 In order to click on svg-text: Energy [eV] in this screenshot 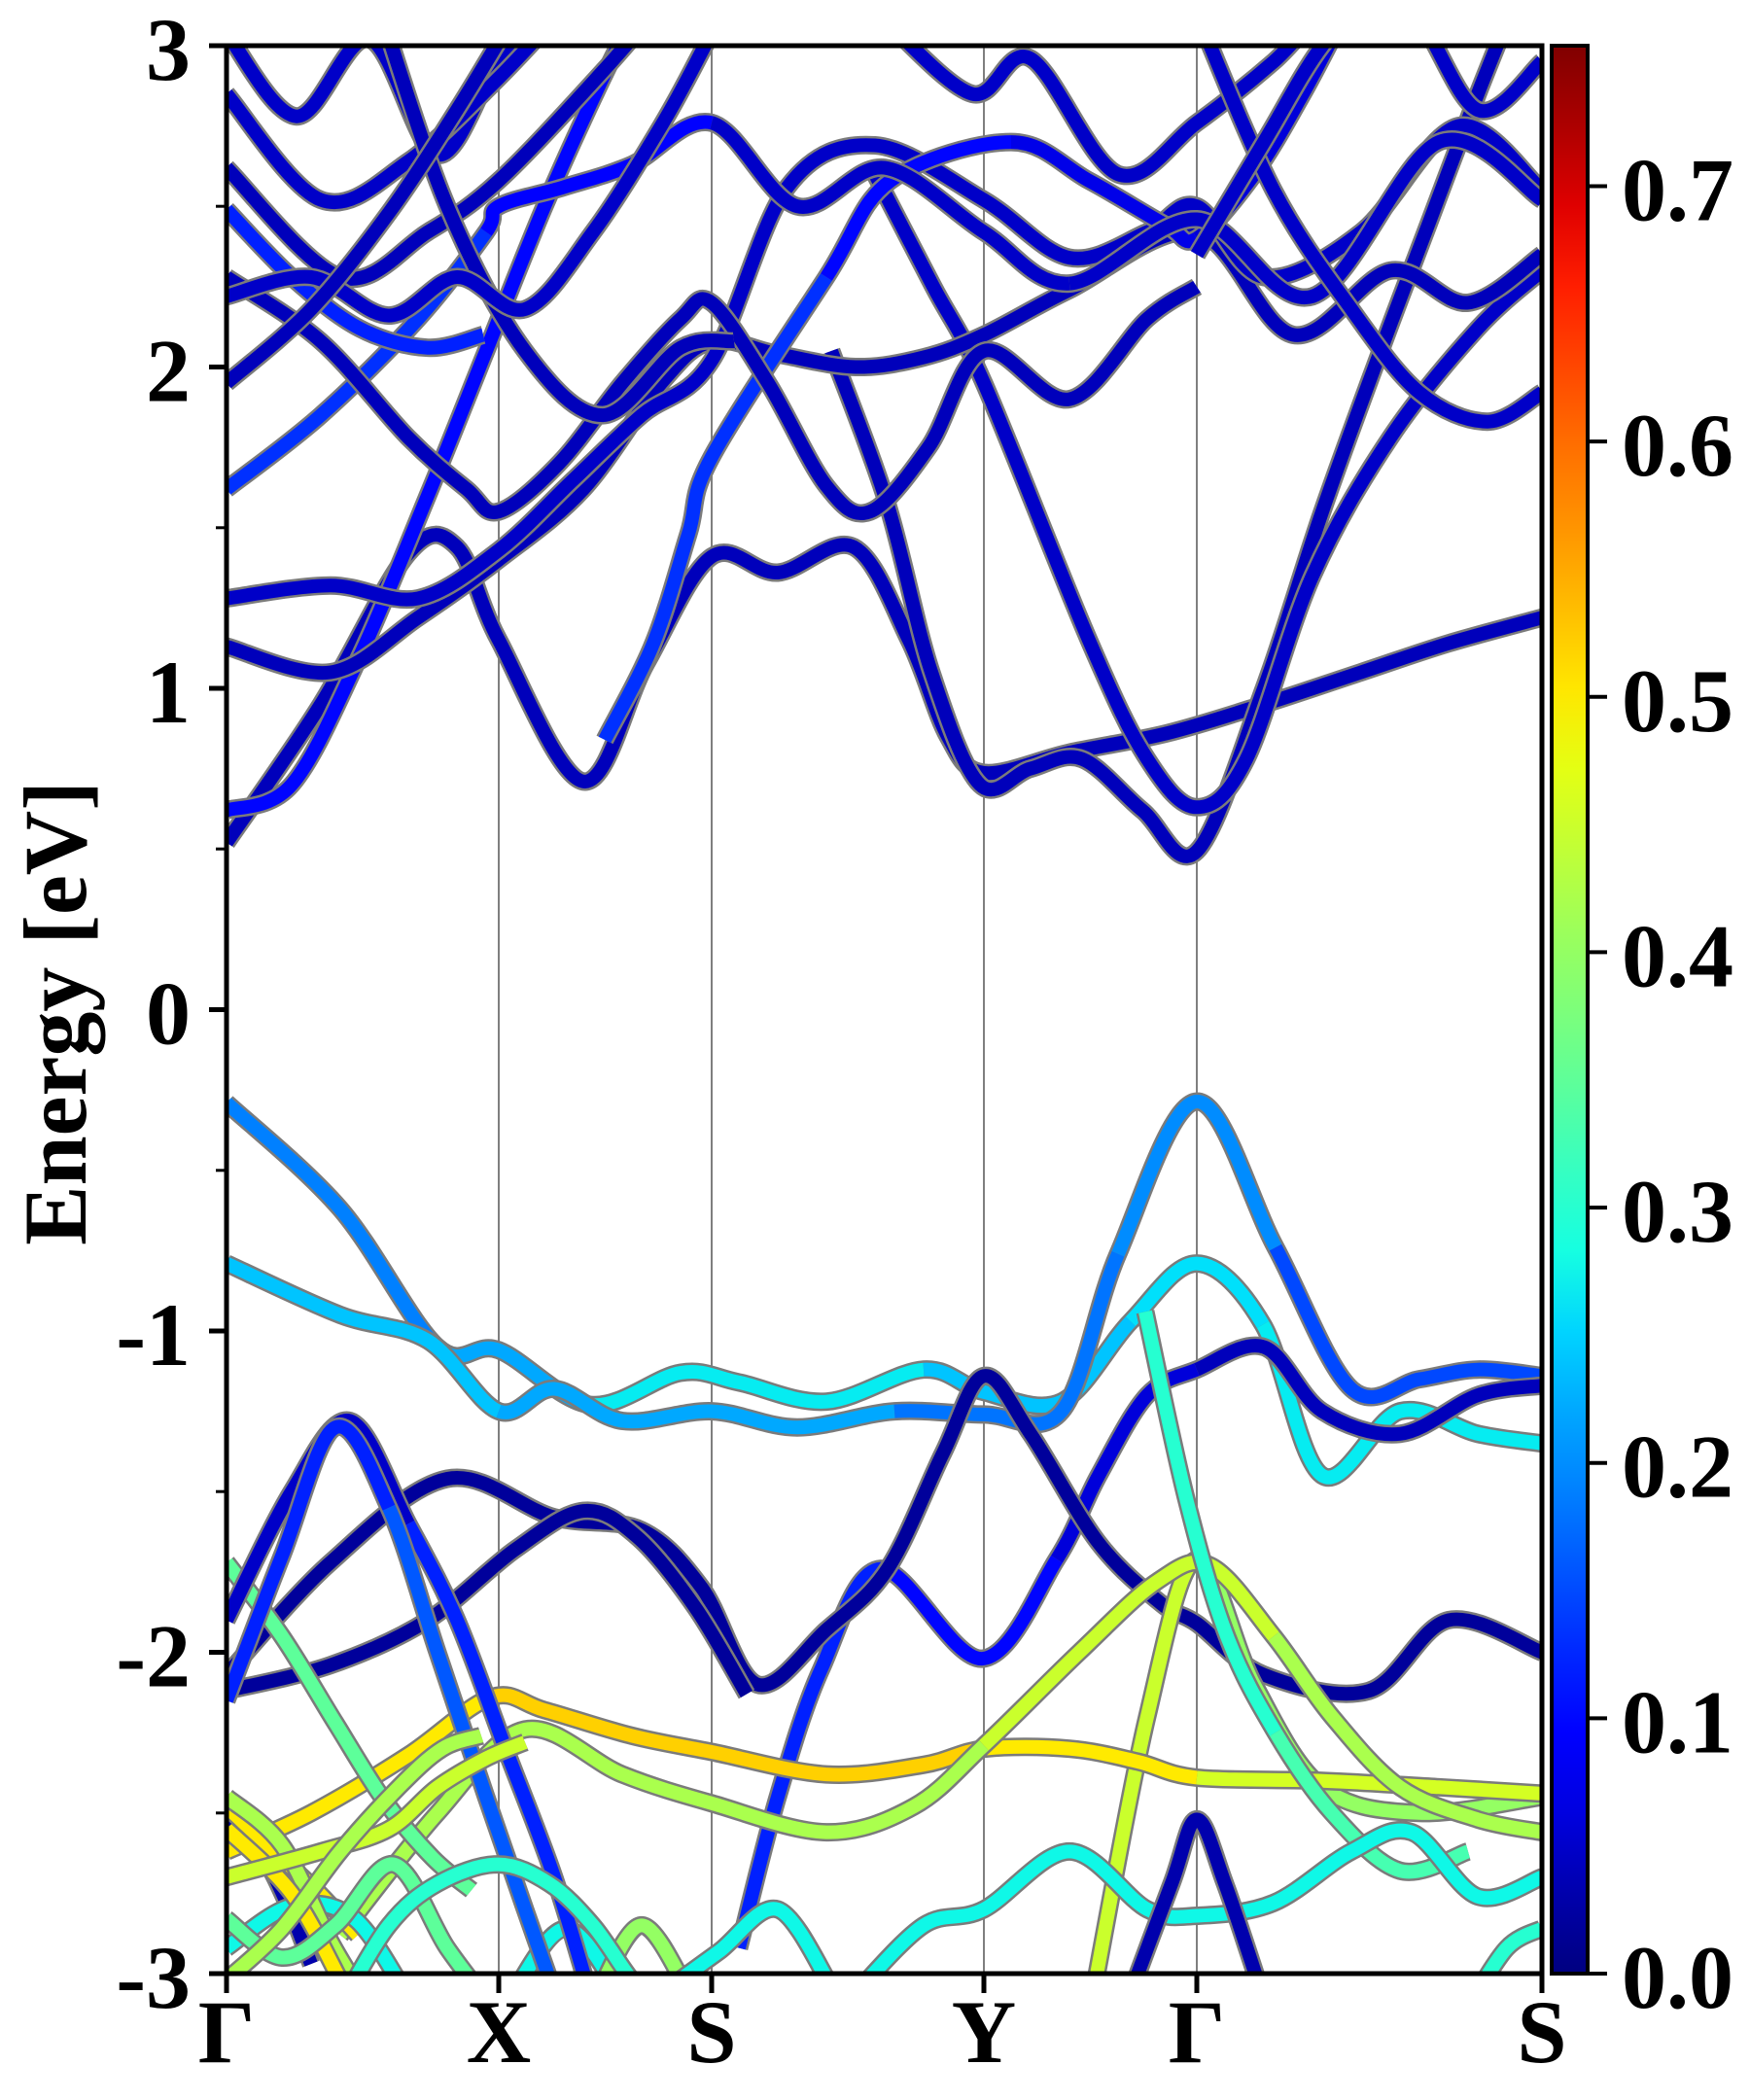, I will do `click(55, 1013)`.